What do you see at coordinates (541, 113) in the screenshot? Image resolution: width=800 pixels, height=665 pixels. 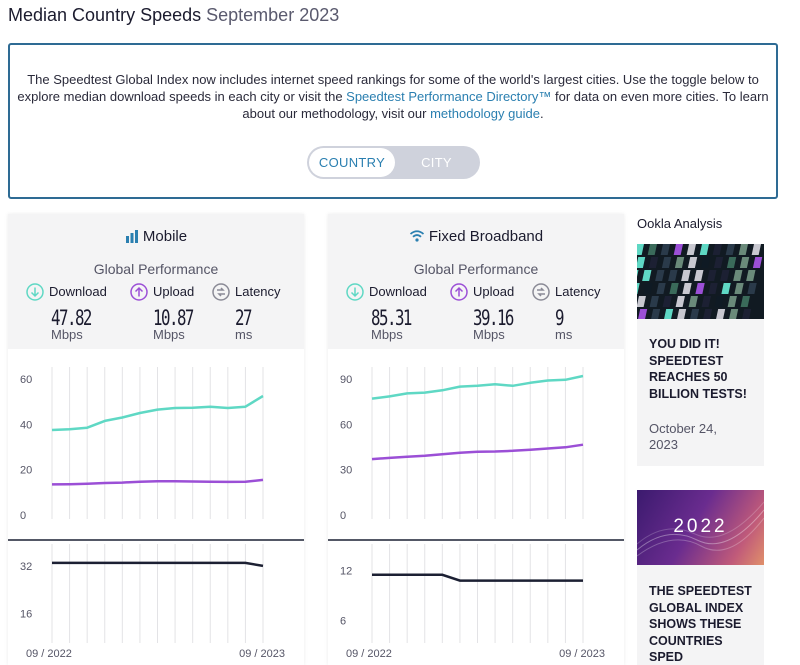 I see `info-text-part-3: .` at bounding box center [541, 113].